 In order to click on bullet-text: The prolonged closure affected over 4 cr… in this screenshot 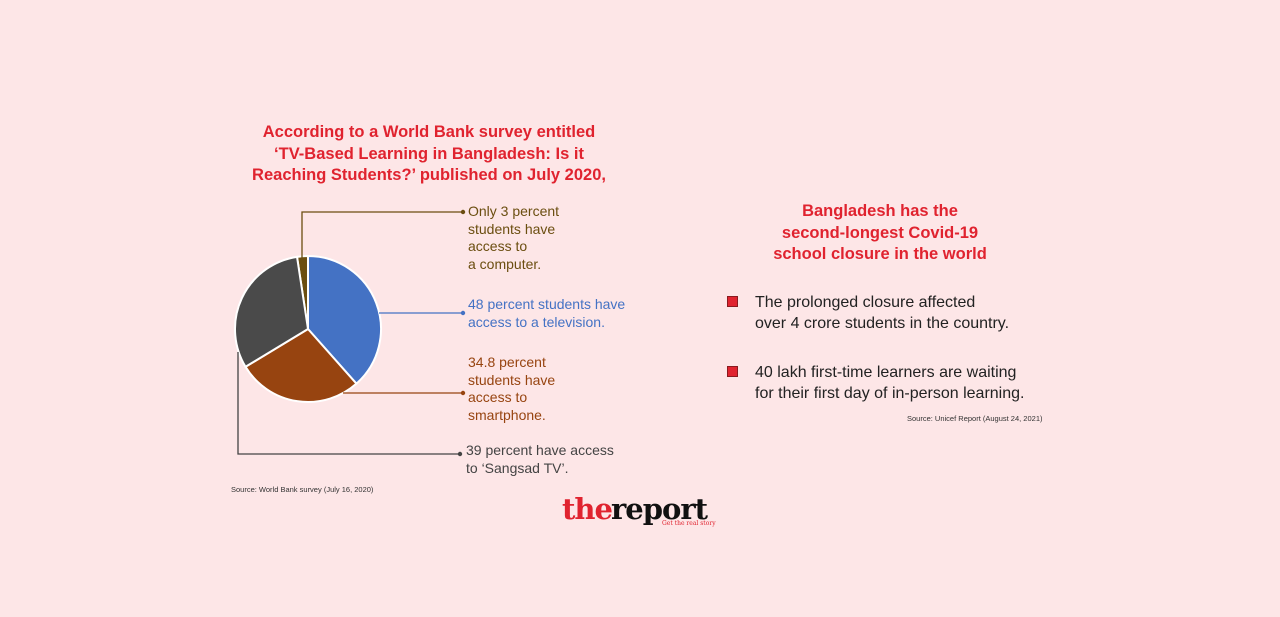, I will do `click(882, 313)`.